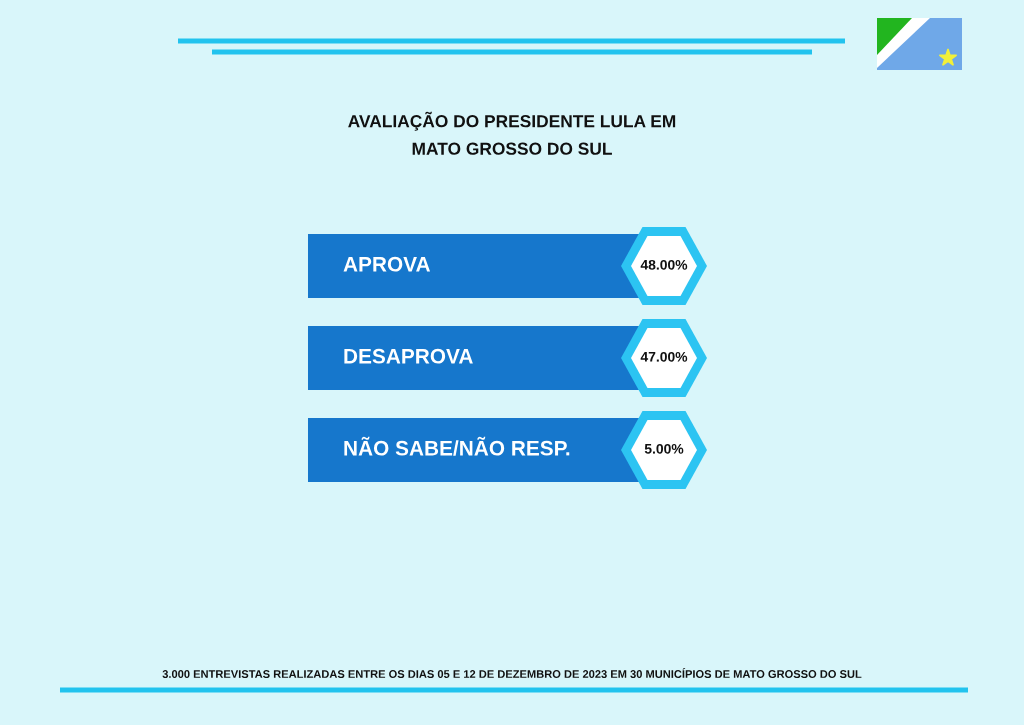 The height and width of the screenshot is (725, 1024). I want to click on data-label: 48.00%, so click(664, 264).